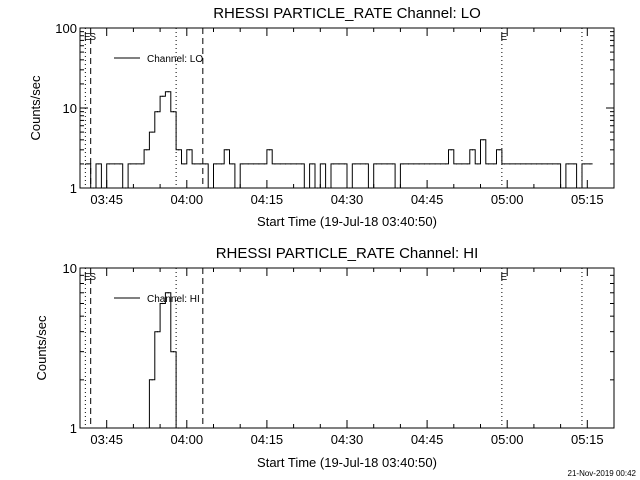 This screenshot has height=480, width=640. What do you see at coordinates (70, 268) in the screenshot?
I see `y-tick-label: 10` at bounding box center [70, 268].